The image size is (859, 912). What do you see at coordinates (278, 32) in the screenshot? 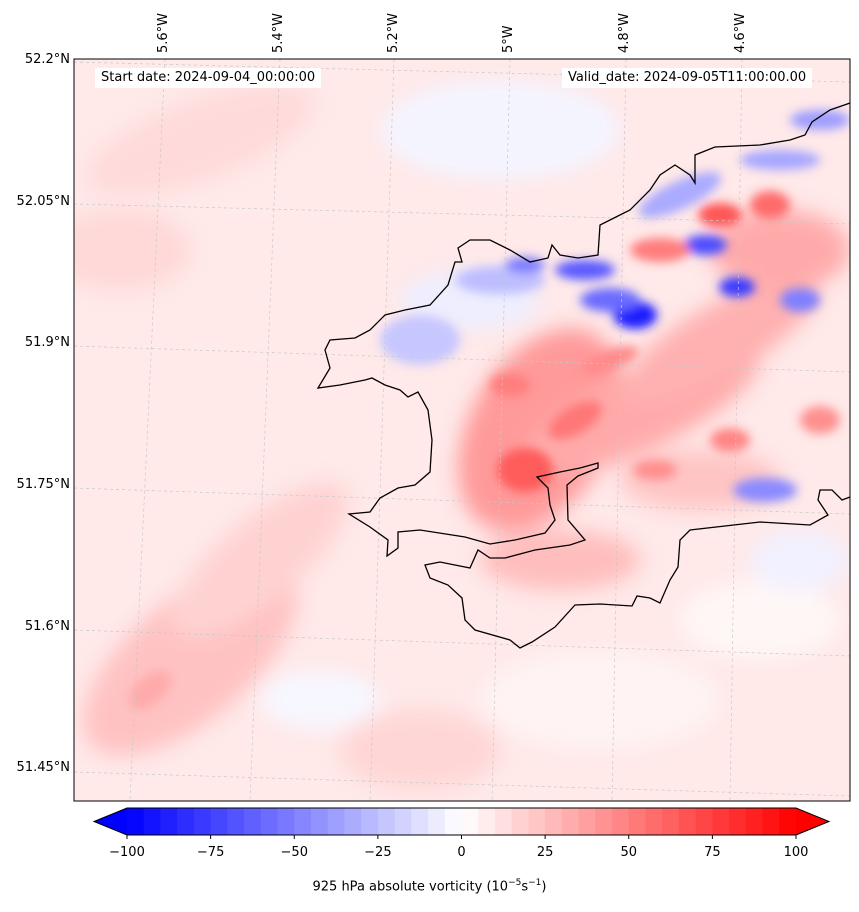
I see `lon-label: 5.4°W` at bounding box center [278, 32].